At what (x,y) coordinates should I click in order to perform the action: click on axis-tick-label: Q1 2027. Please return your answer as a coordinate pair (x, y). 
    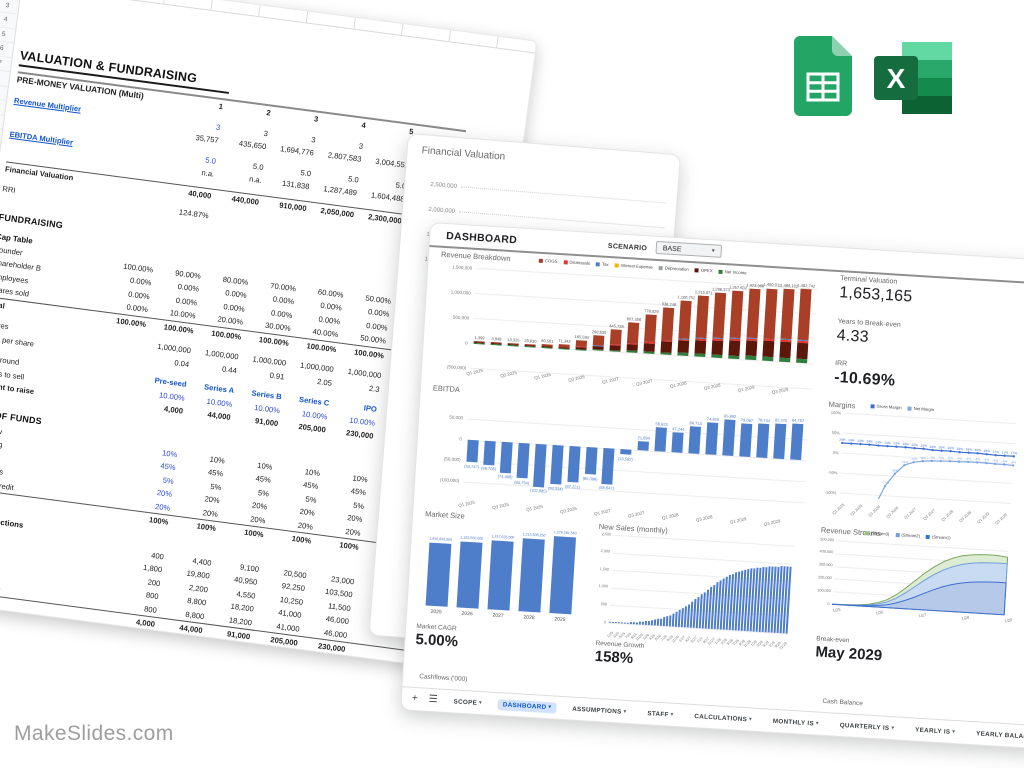
    Looking at the image, I should click on (911, 513).